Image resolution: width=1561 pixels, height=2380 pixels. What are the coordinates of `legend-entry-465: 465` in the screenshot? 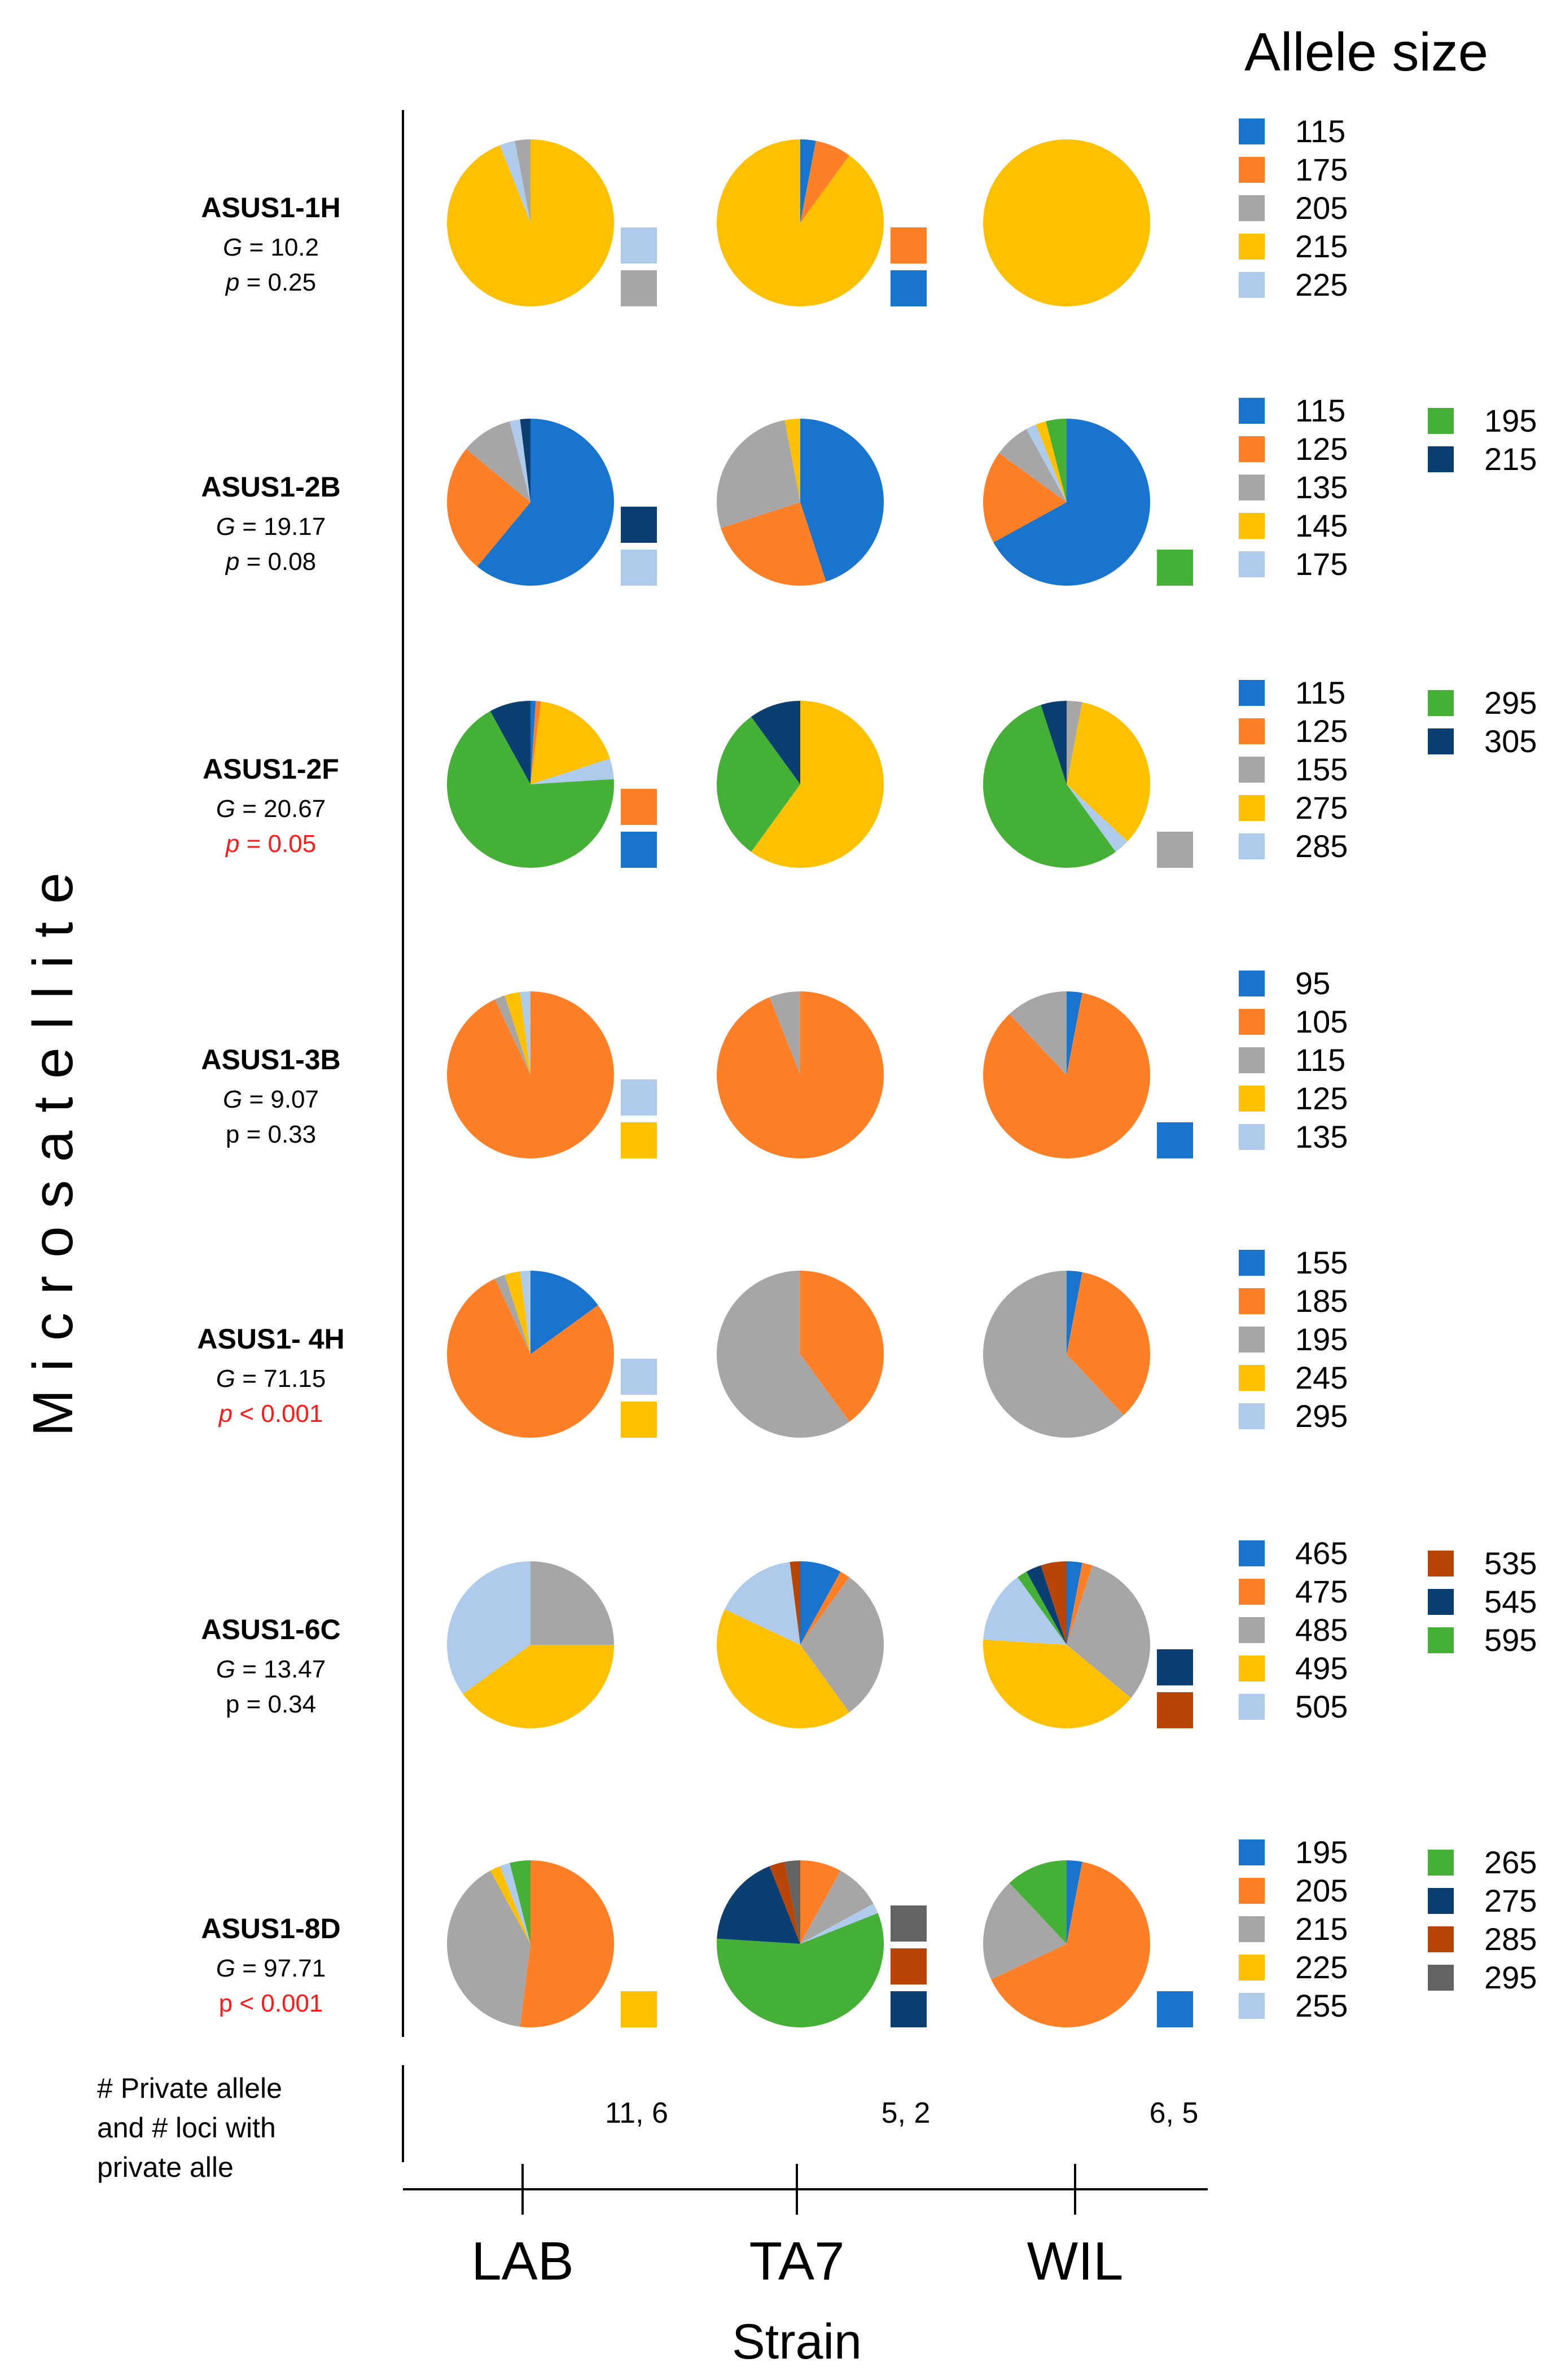 It's located at (1294, 1553).